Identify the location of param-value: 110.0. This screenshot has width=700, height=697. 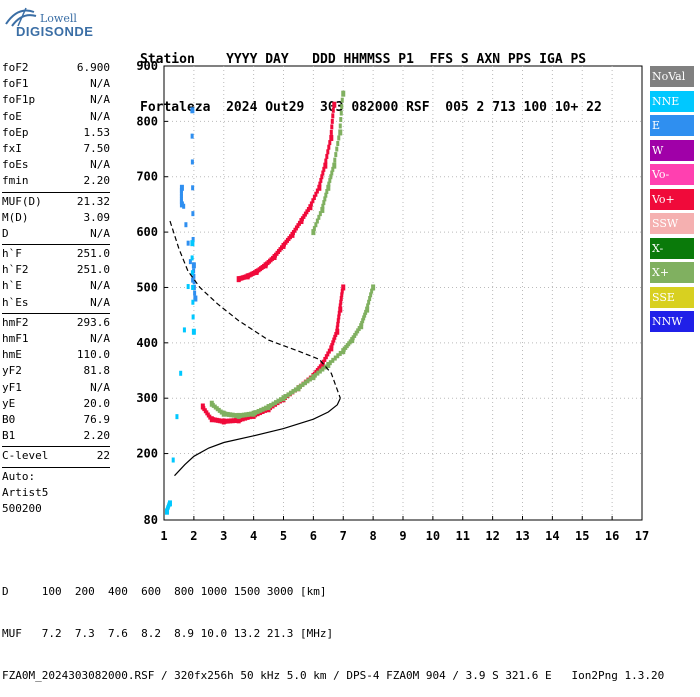
(93, 355).